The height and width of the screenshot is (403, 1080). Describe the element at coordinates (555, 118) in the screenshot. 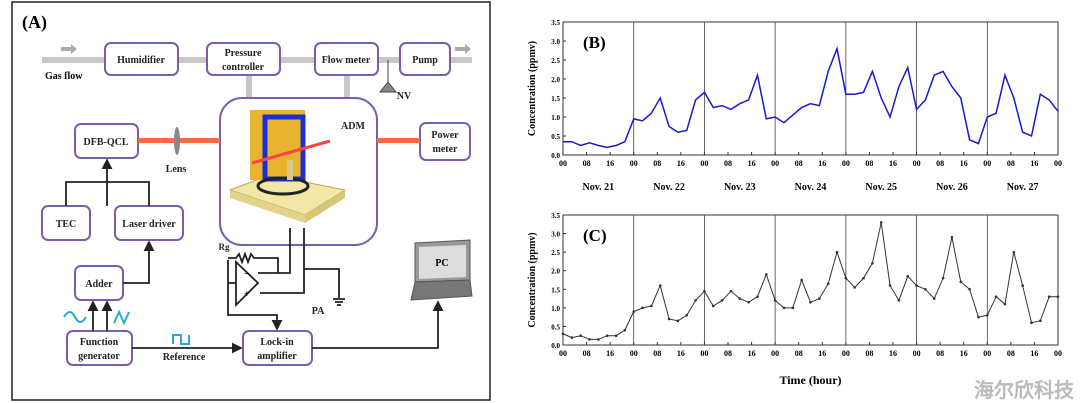

I see `y-tick-label: 1.0` at that location.